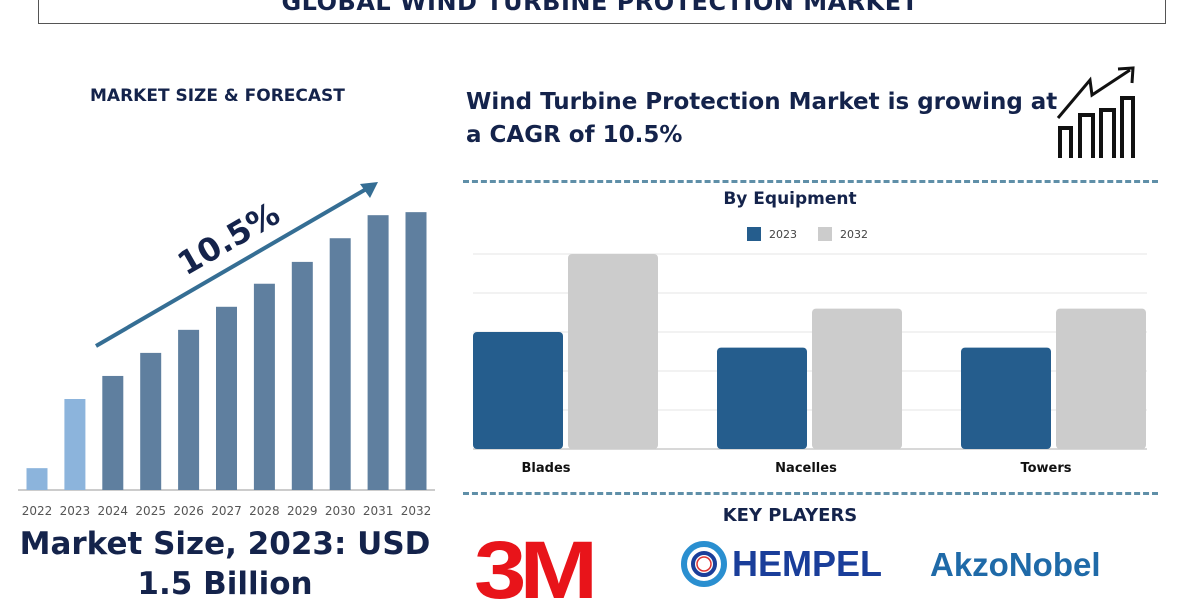  Describe the element at coordinates (783, 234) in the screenshot. I see `legend-label: 2023` at that location.